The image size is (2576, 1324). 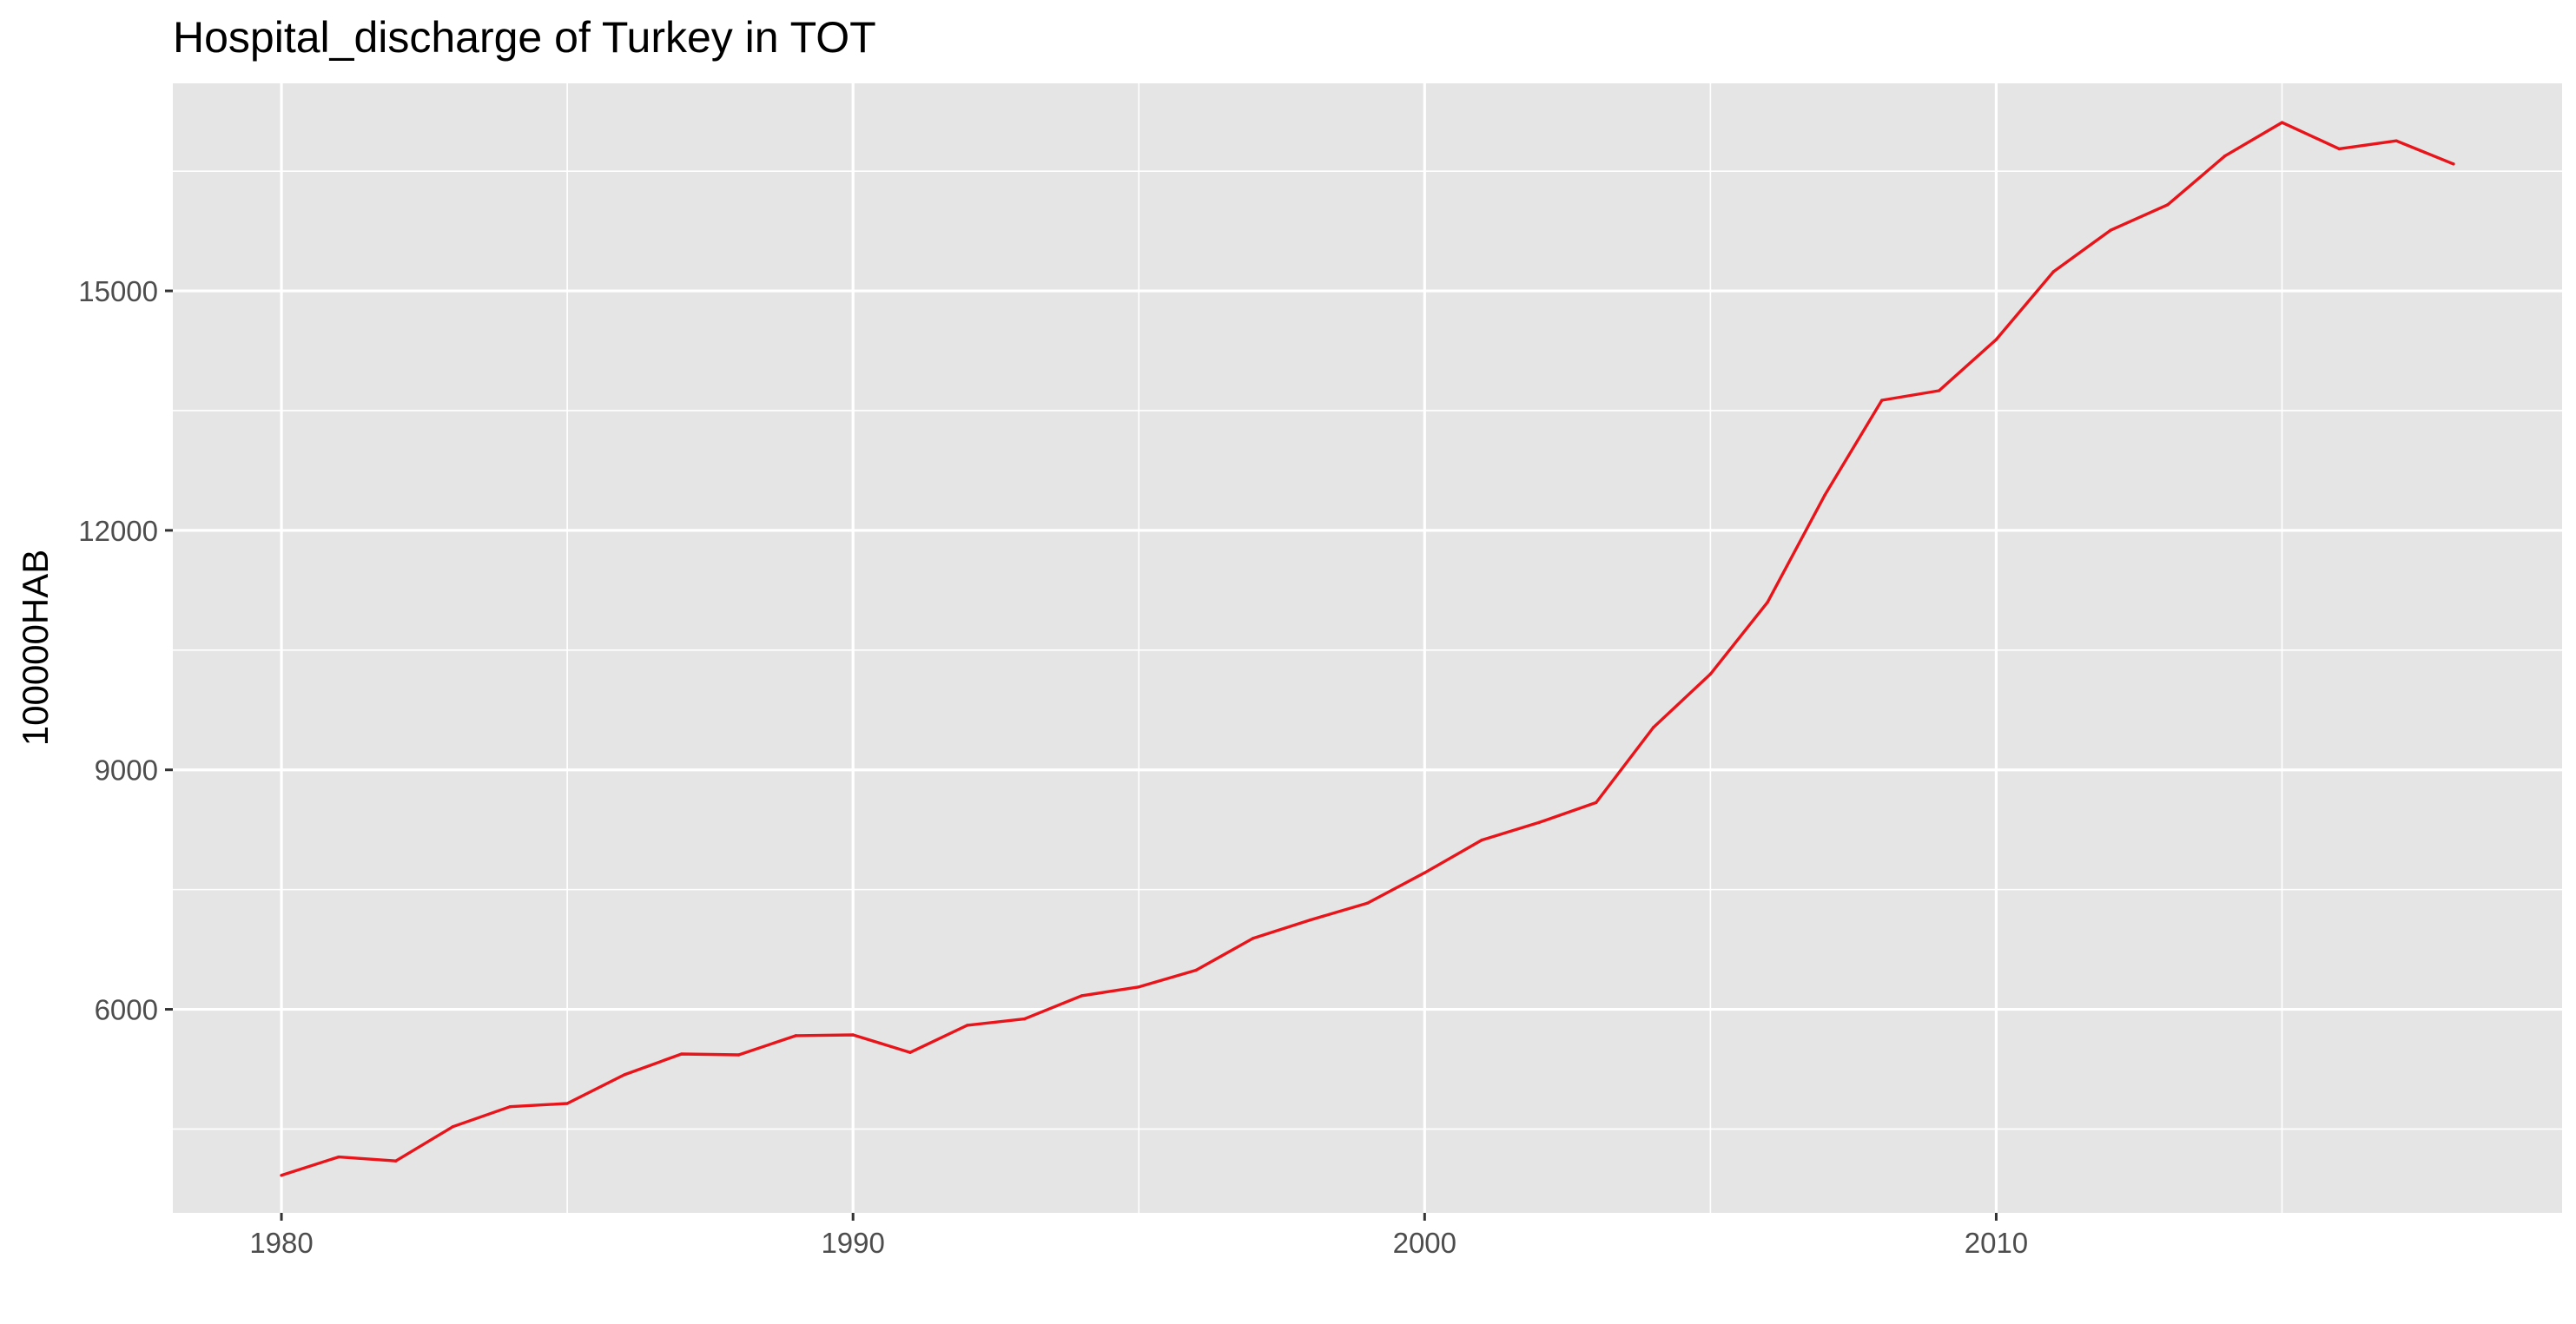 What do you see at coordinates (1424, 1243) in the screenshot?
I see `x-tick-label: 2000` at bounding box center [1424, 1243].